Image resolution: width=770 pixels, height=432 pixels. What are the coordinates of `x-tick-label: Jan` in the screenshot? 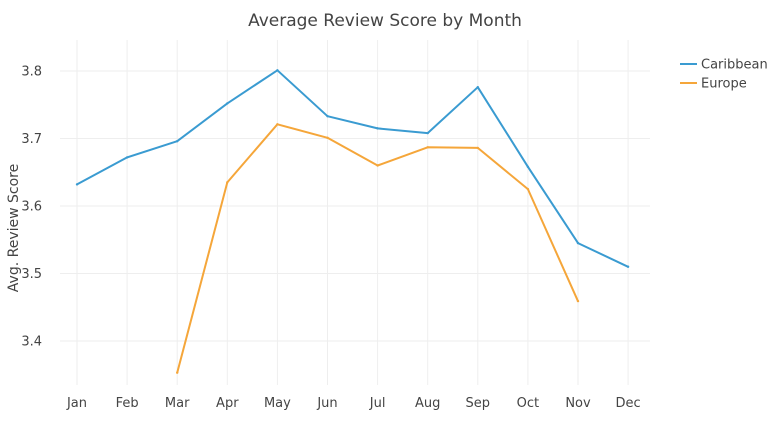 It's located at (76, 403).